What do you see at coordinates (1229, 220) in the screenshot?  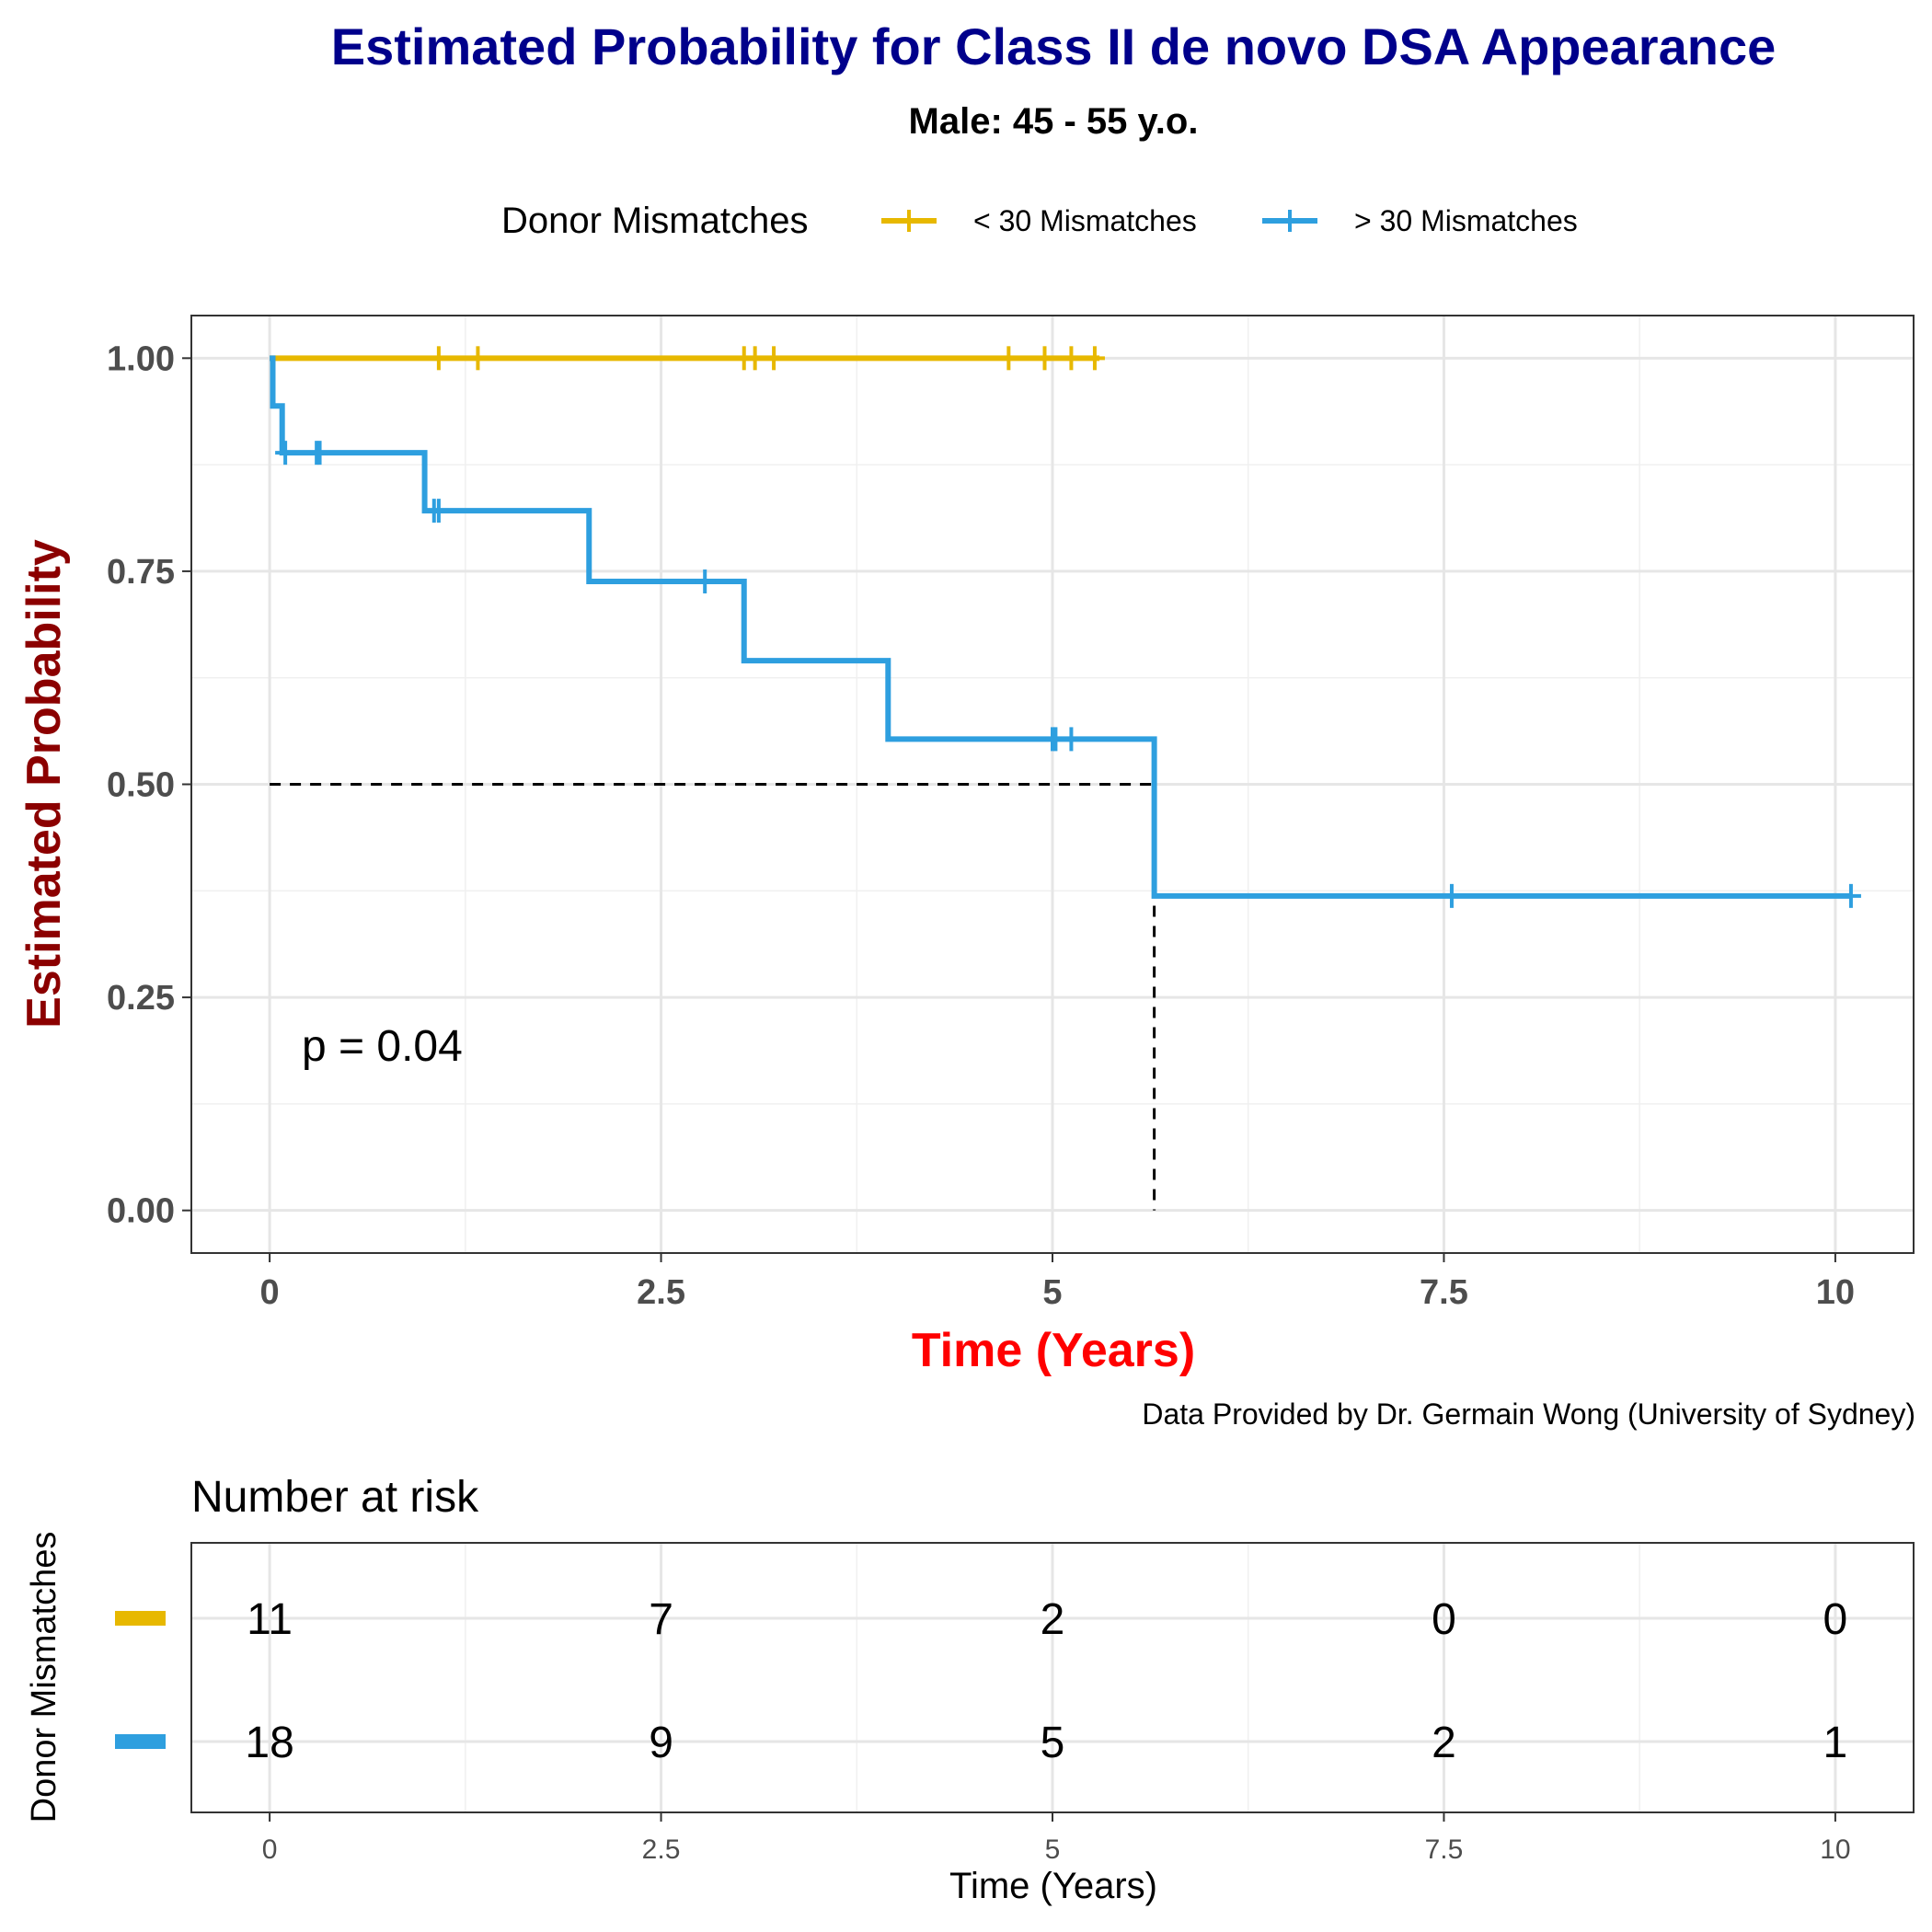 I see `legend-items: < 30 Mismatches > 30 Mismatches` at bounding box center [1229, 220].